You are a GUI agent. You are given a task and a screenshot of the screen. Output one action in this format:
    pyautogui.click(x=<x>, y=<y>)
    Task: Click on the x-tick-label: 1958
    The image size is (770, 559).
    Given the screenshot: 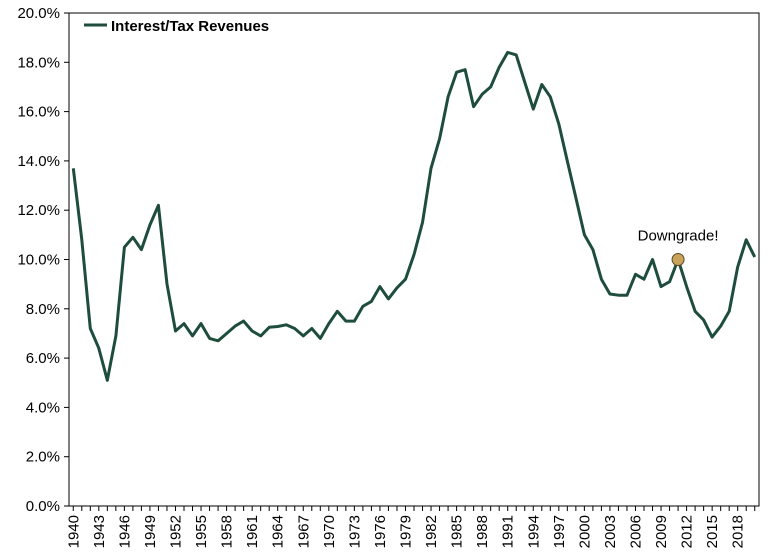 What is the action you would take?
    pyautogui.click(x=227, y=531)
    